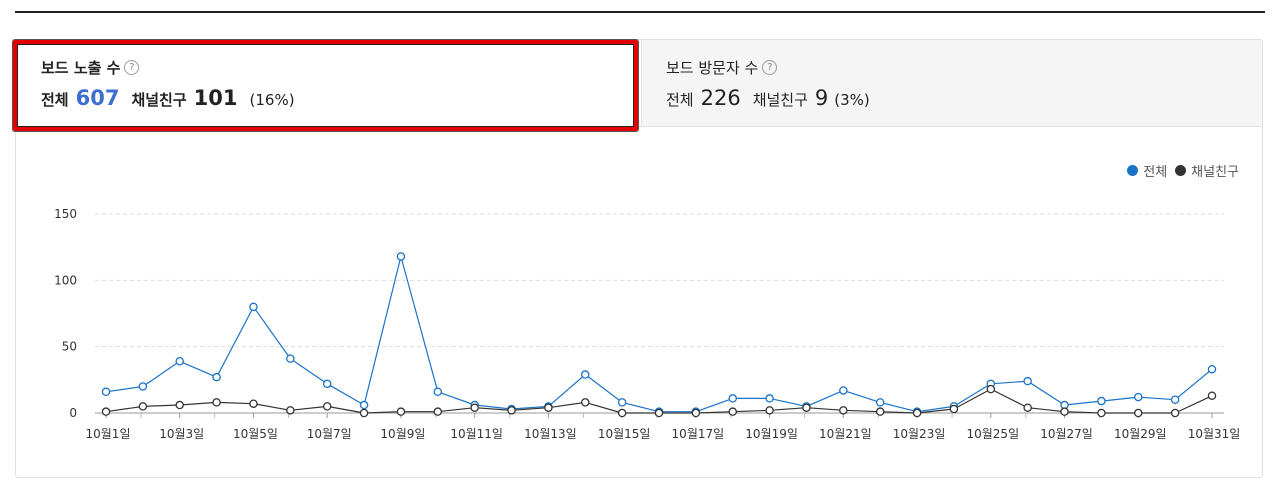 This screenshot has height=493, width=1277. Describe the element at coordinates (65, 280) in the screenshot. I see `y-tick-label: 100` at that location.